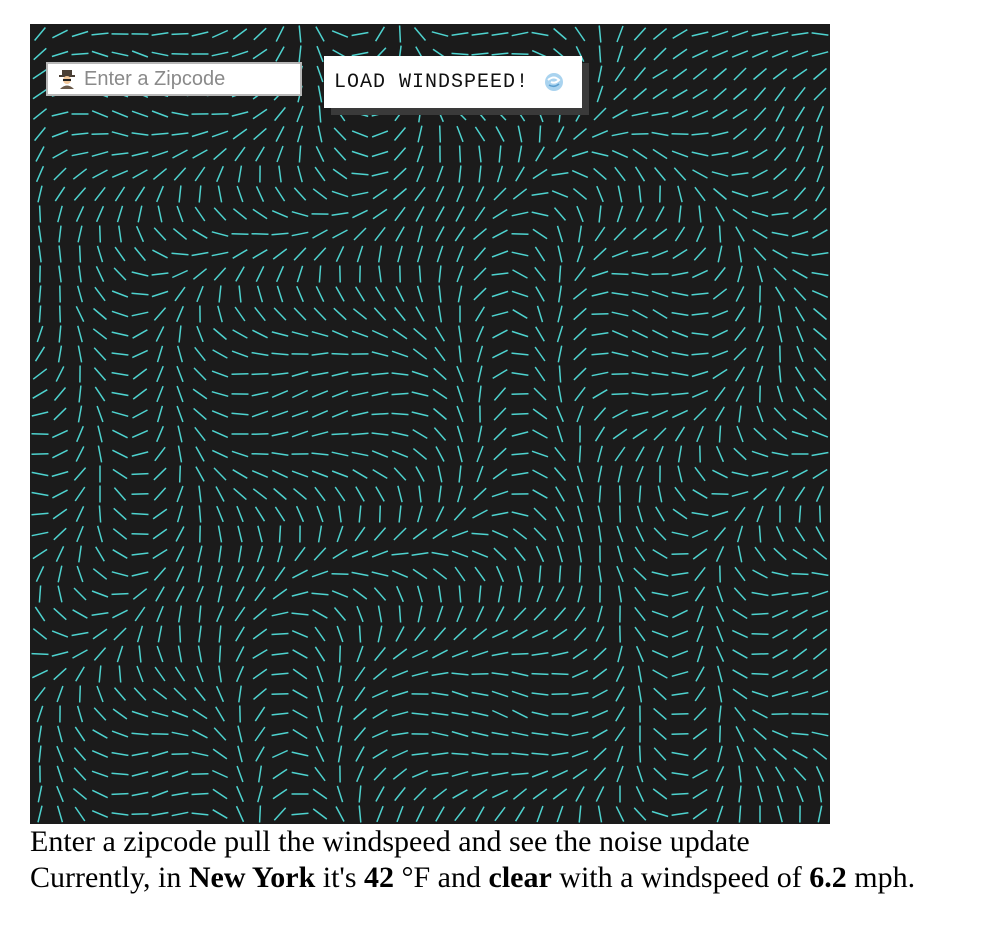  I want to click on zipcode-field, so click(174, 79).